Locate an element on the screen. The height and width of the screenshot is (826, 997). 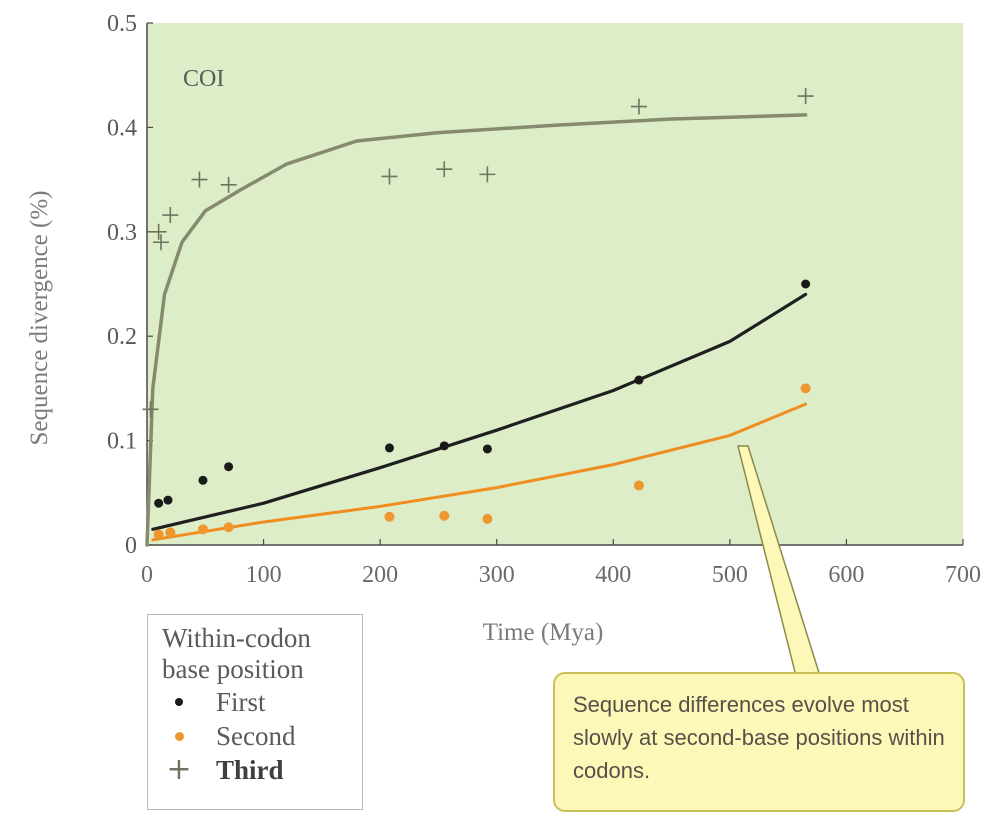
fit-line-second is located at coordinates (479, 472).